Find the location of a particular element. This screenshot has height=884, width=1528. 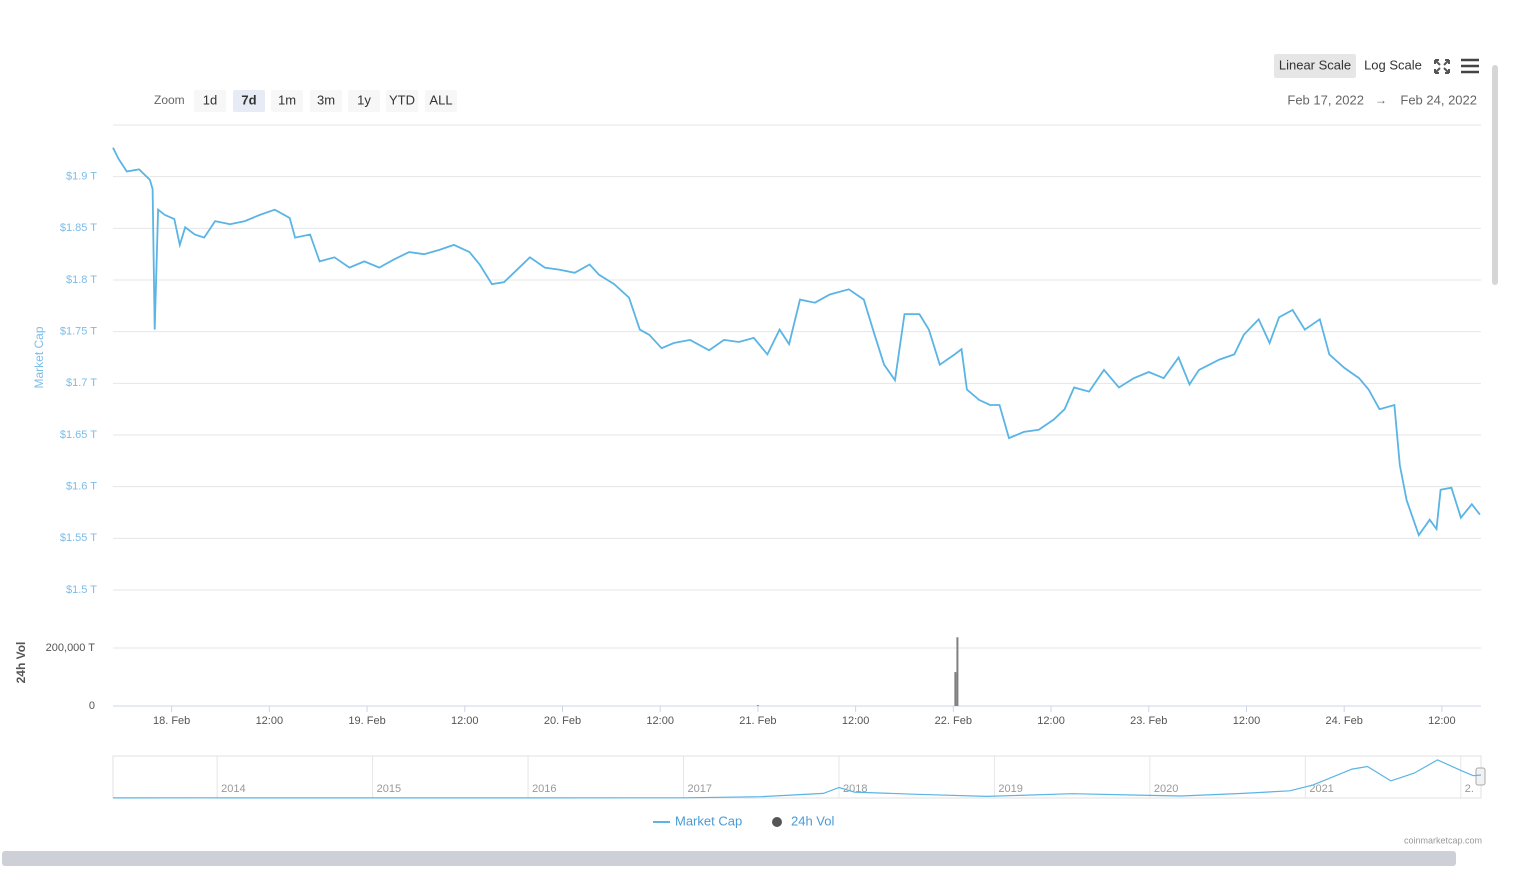

zoom-button-label: 3m is located at coordinates (326, 99).